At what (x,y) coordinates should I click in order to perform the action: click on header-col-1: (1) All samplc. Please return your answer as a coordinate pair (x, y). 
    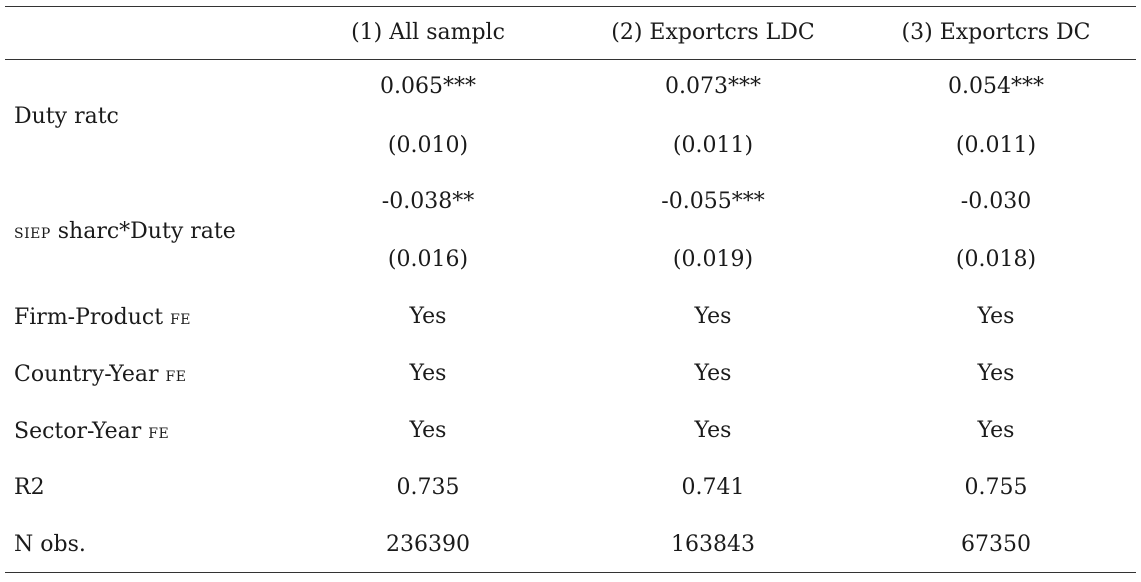
    Looking at the image, I should click on (428, 32).